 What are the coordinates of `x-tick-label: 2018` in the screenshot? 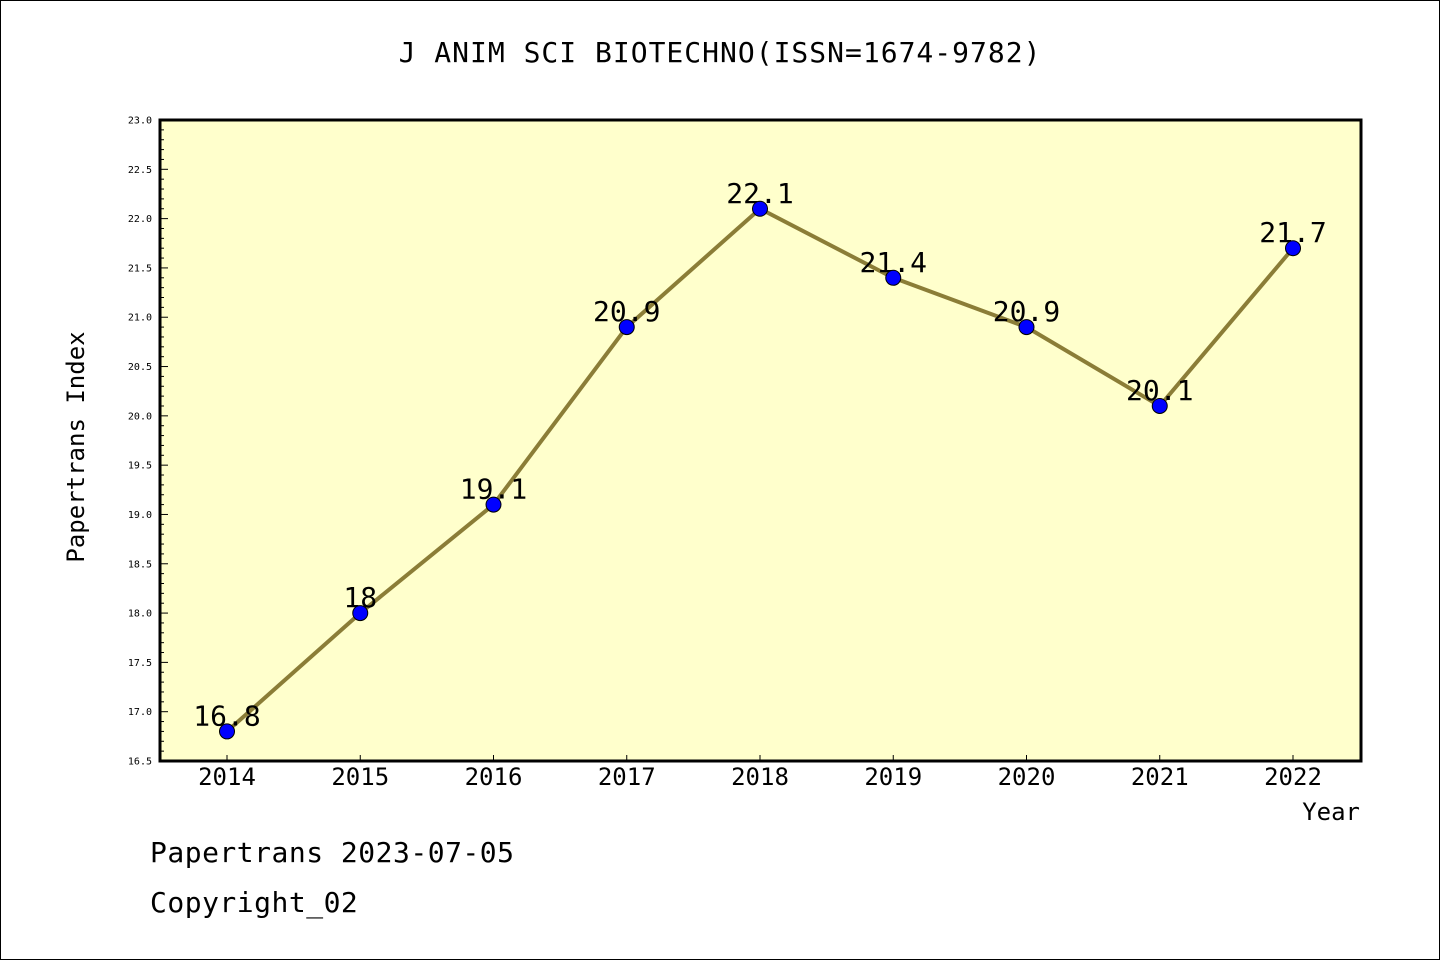 It's located at (760, 777).